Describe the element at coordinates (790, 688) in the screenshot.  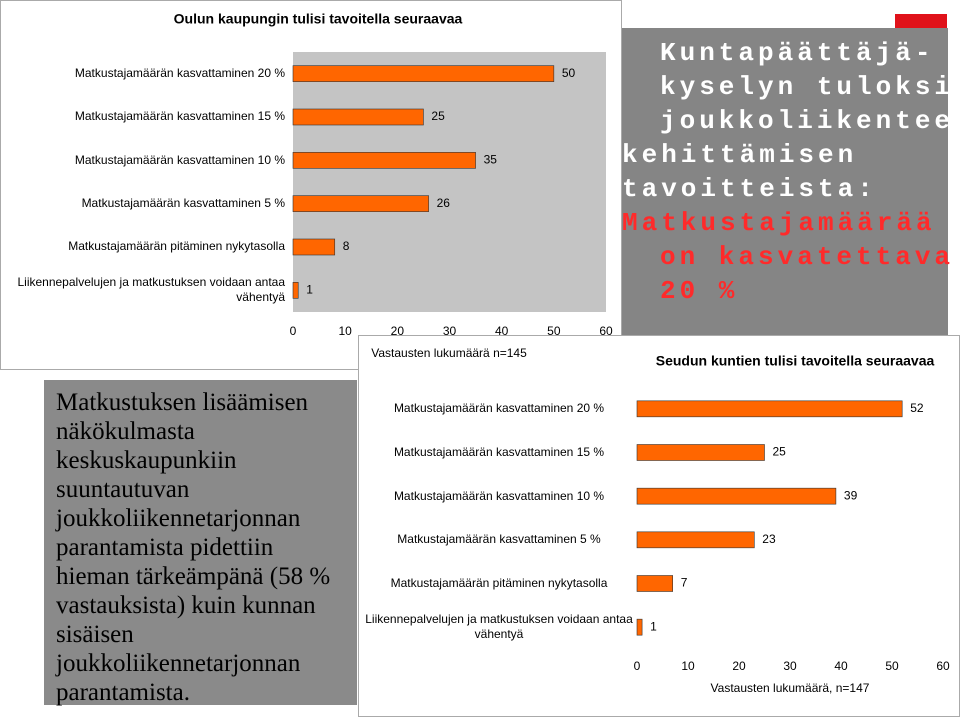
I see `x-axis-title: Vastausten lukumäärä, n=147` at that location.